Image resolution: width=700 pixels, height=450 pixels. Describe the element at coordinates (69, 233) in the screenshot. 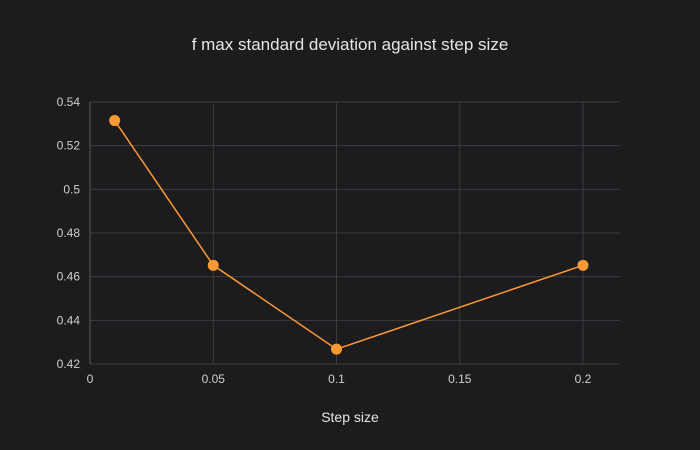

I see `y-tick-label: 0.48` at that location.